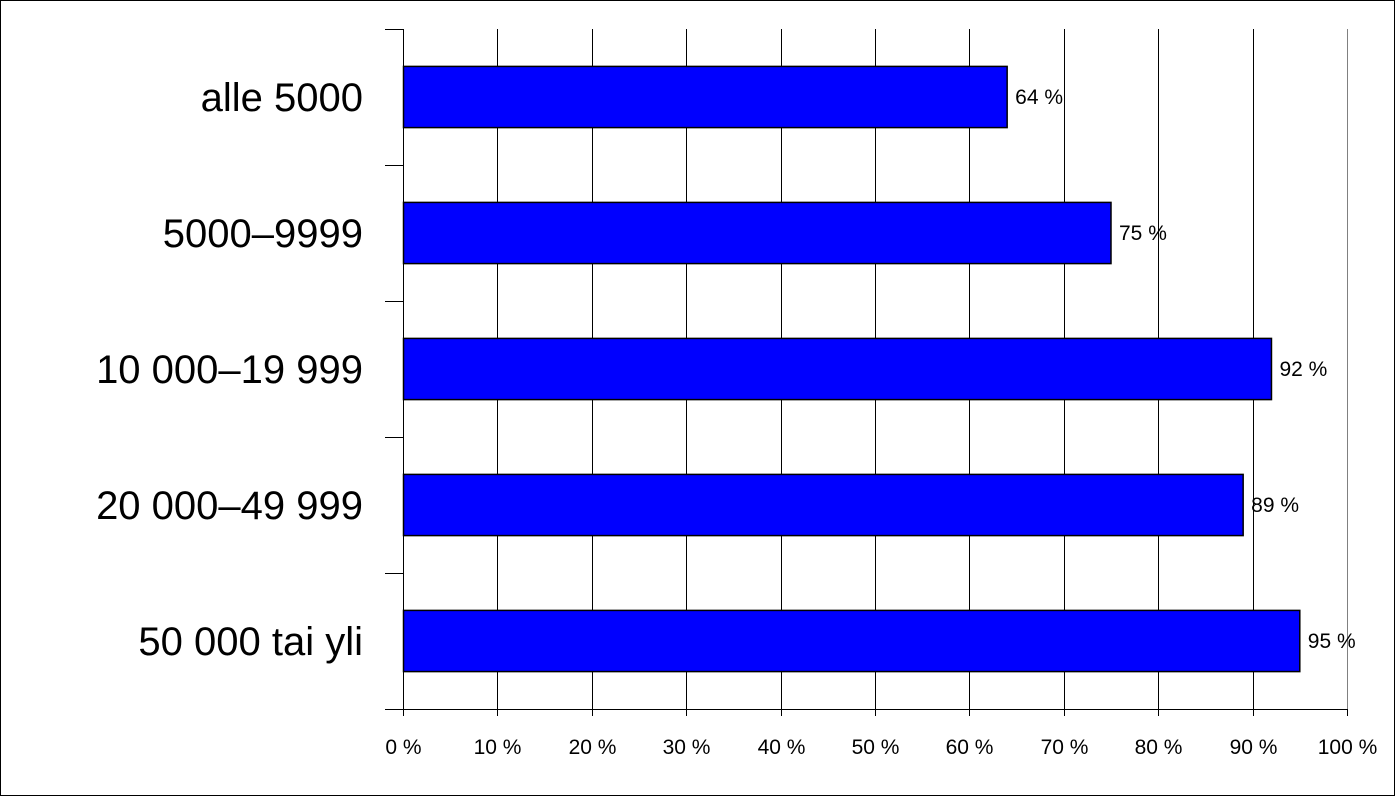 The width and height of the screenshot is (1395, 796). Describe the element at coordinates (1159, 747) in the screenshot. I see `x-tick-label: 80 %` at that location.